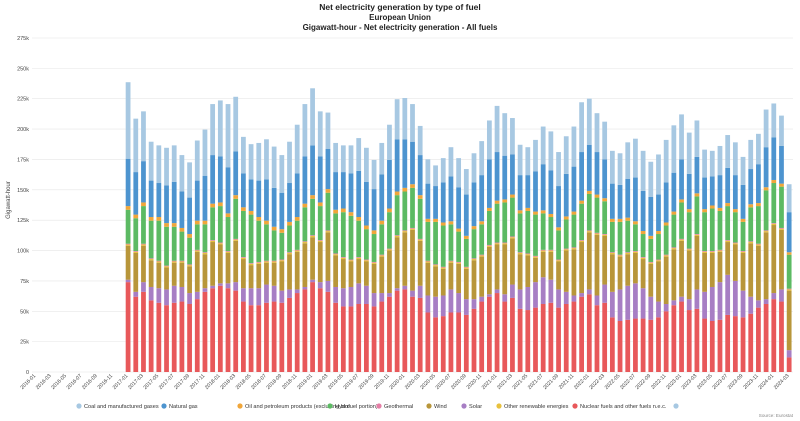 Image resolution: width=800 pixels, height=421 pixels. I want to click on y-tick-label: 125k, so click(23, 221).